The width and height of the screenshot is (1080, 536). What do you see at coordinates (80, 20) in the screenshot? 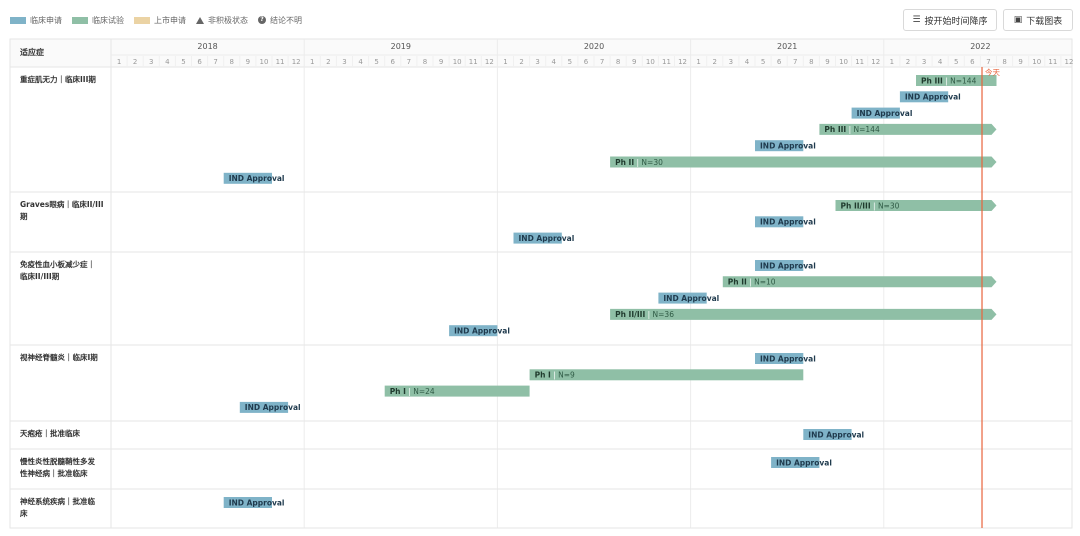
I see `legend-swatch-trial` at bounding box center [80, 20].